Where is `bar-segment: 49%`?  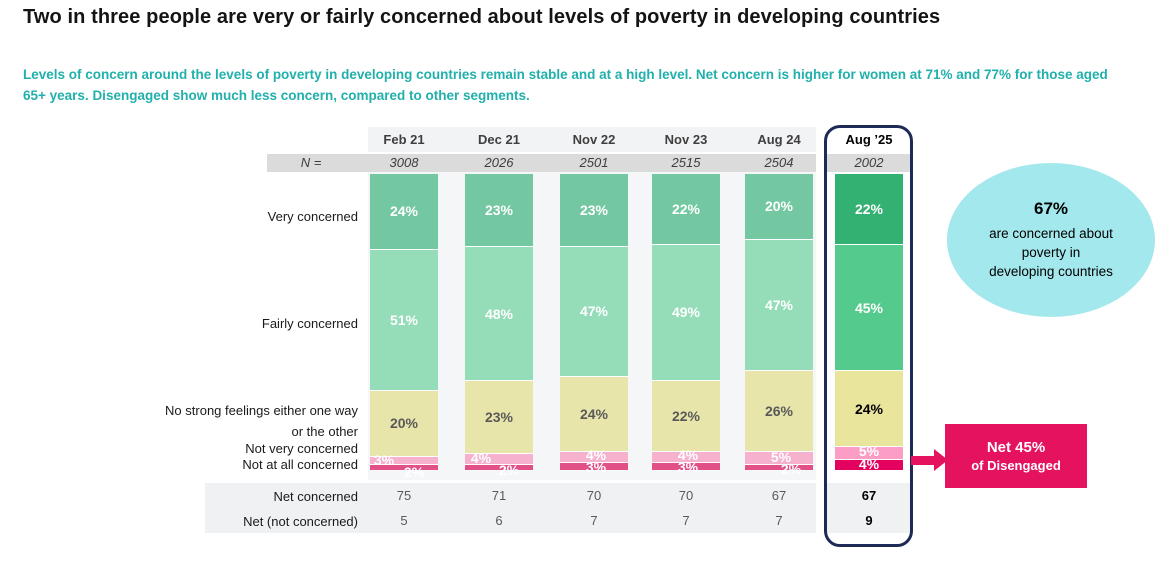
bar-segment: 49% is located at coordinates (686, 312).